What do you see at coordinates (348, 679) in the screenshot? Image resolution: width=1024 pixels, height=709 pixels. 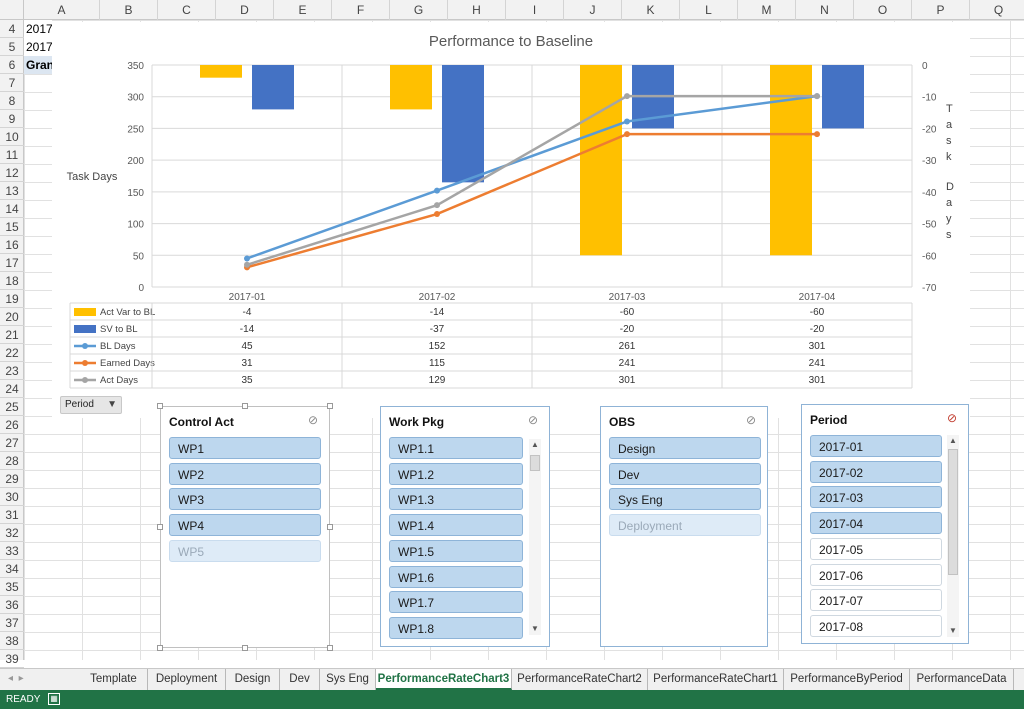 I see `sheet-tab: Sys Eng` at bounding box center [348, 679].